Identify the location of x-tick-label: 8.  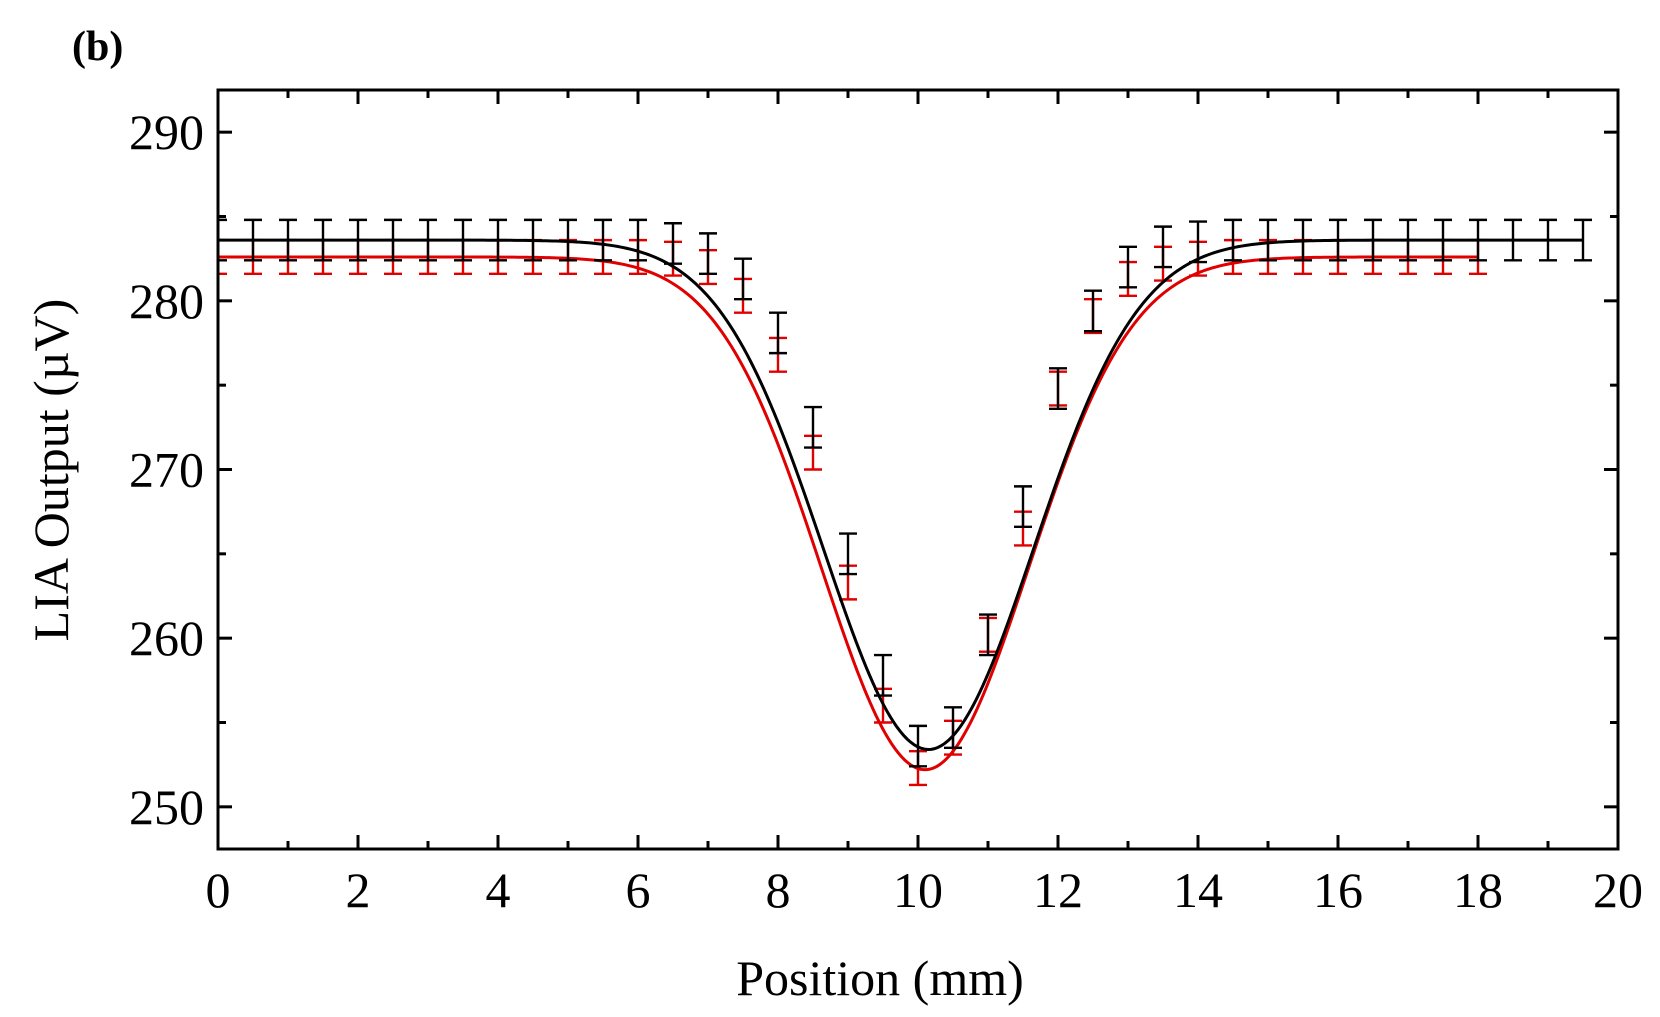
(778, 890).